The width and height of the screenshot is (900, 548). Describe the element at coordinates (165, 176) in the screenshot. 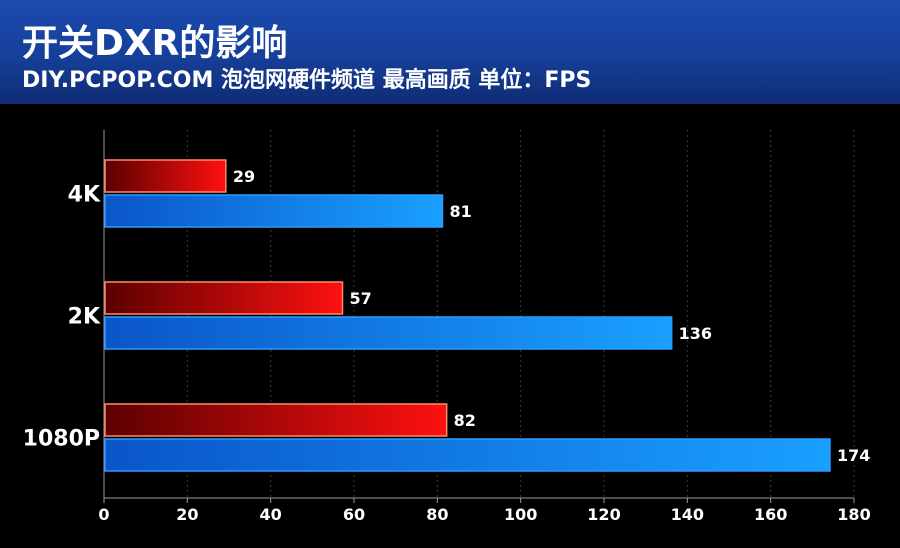

I see `bar-dxr-on-4k` at that location.